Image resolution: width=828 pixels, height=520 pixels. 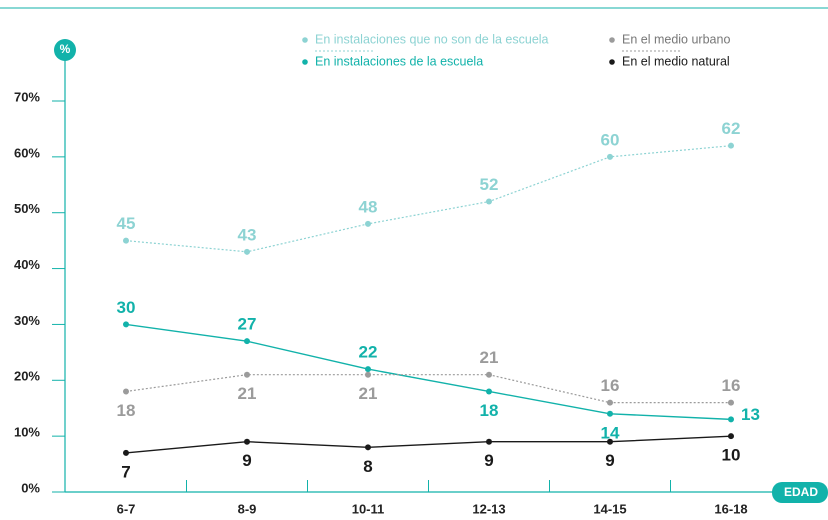 I want to click on data-label: 8, so click(x=367, y=466).